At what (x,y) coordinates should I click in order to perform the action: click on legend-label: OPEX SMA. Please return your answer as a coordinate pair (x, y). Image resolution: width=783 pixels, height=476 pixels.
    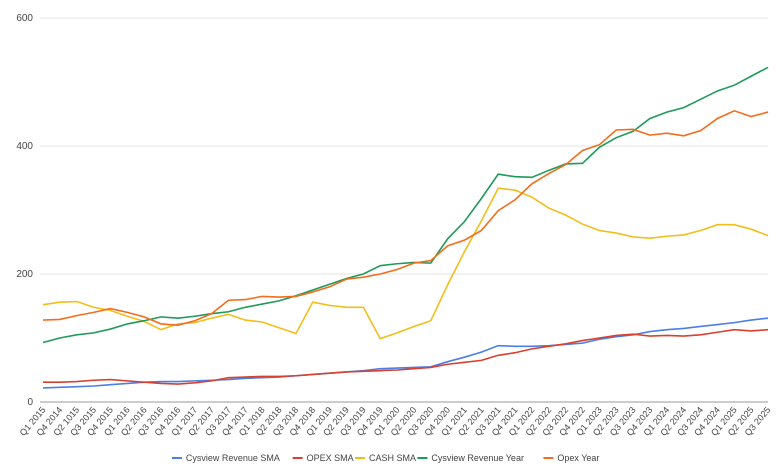
    Looking at the image, I should click on (330, 458).